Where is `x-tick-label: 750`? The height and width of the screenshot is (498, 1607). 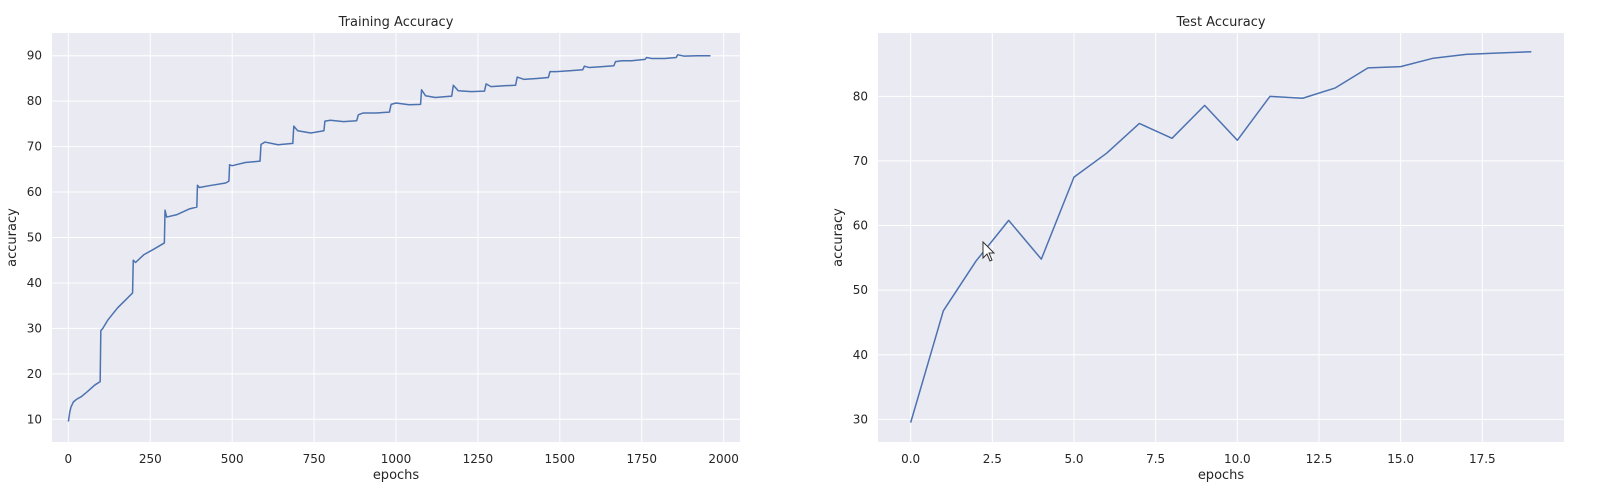 x-tick-label: 750 is located at coordinates (314, 459).